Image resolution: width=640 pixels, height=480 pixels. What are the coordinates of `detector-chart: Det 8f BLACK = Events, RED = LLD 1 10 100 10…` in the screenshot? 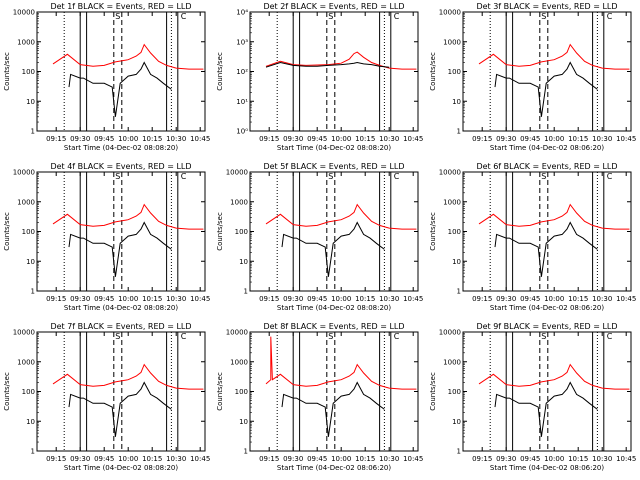 It's located at (319, 397).